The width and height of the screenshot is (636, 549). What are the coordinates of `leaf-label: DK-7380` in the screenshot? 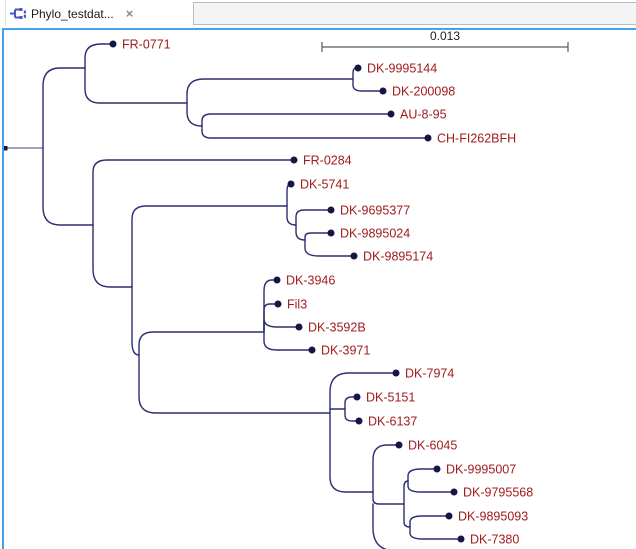 It's located at (494, 540).